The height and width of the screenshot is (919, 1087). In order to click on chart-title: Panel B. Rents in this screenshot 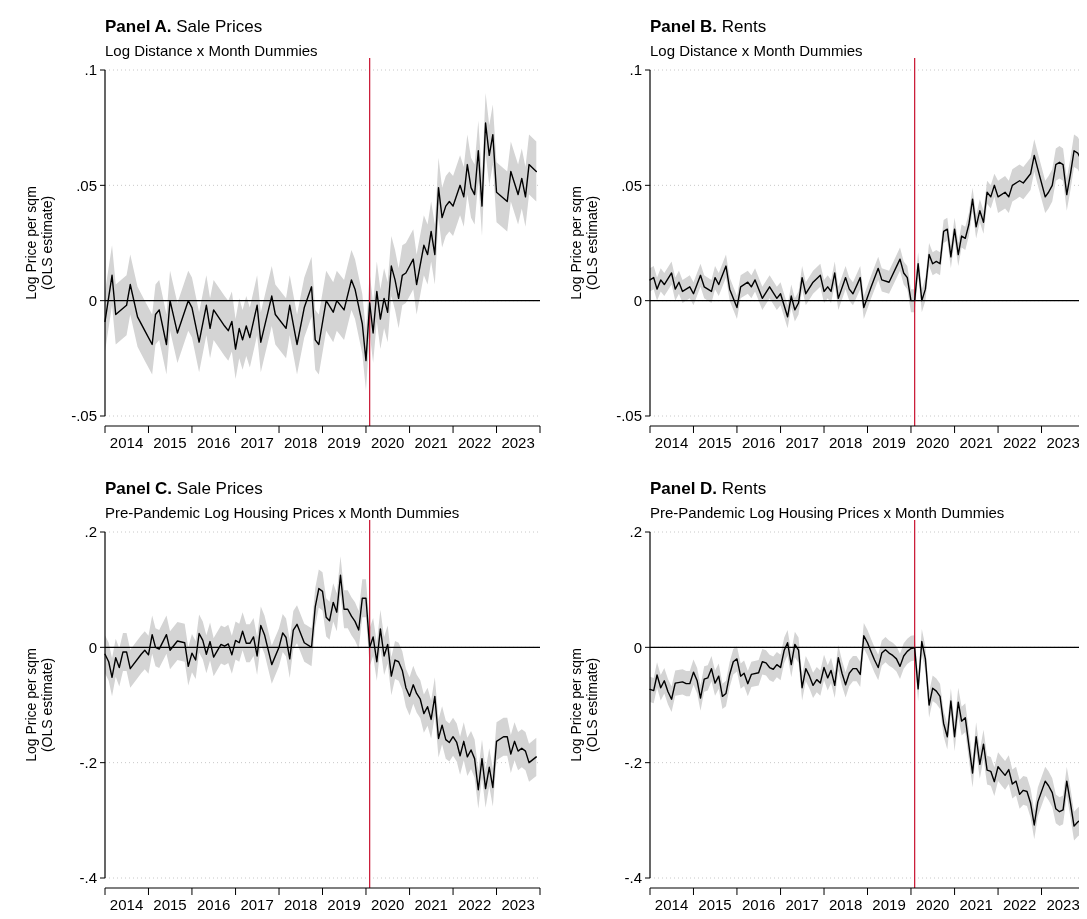, I will do `click(708, 26)`.